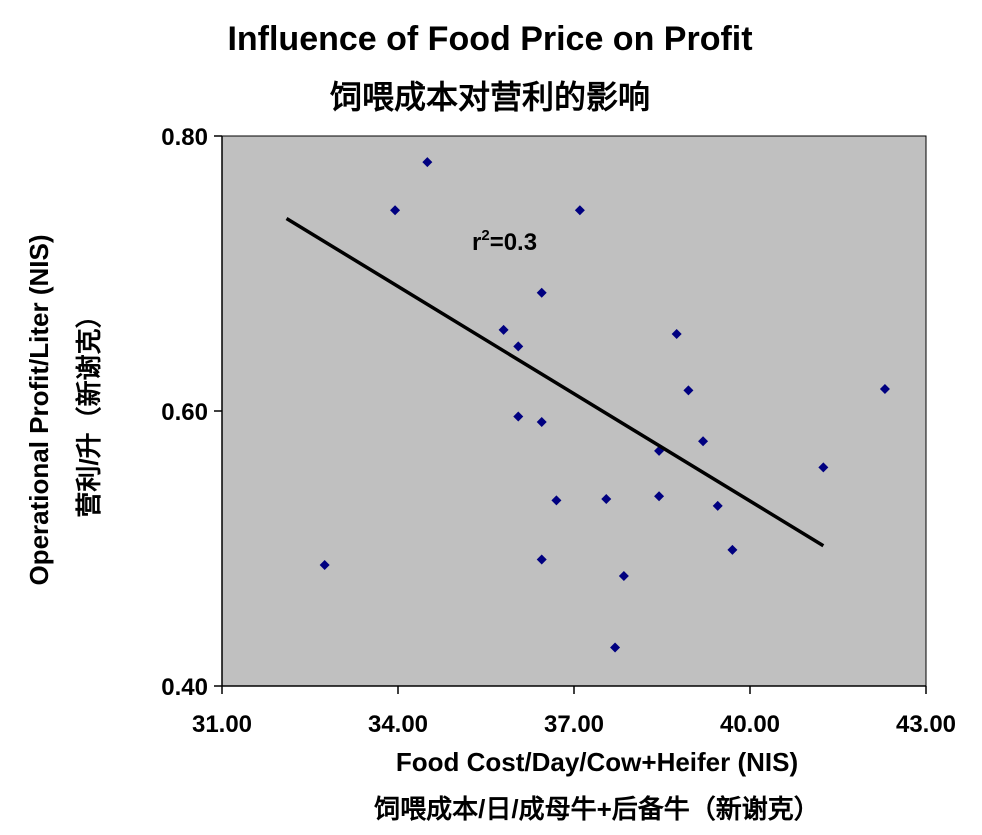 Image resolution: width=982 pixels, height=835 pixels. I want to click on r-squared-annotation: r2=0.3, so click(504, 241).